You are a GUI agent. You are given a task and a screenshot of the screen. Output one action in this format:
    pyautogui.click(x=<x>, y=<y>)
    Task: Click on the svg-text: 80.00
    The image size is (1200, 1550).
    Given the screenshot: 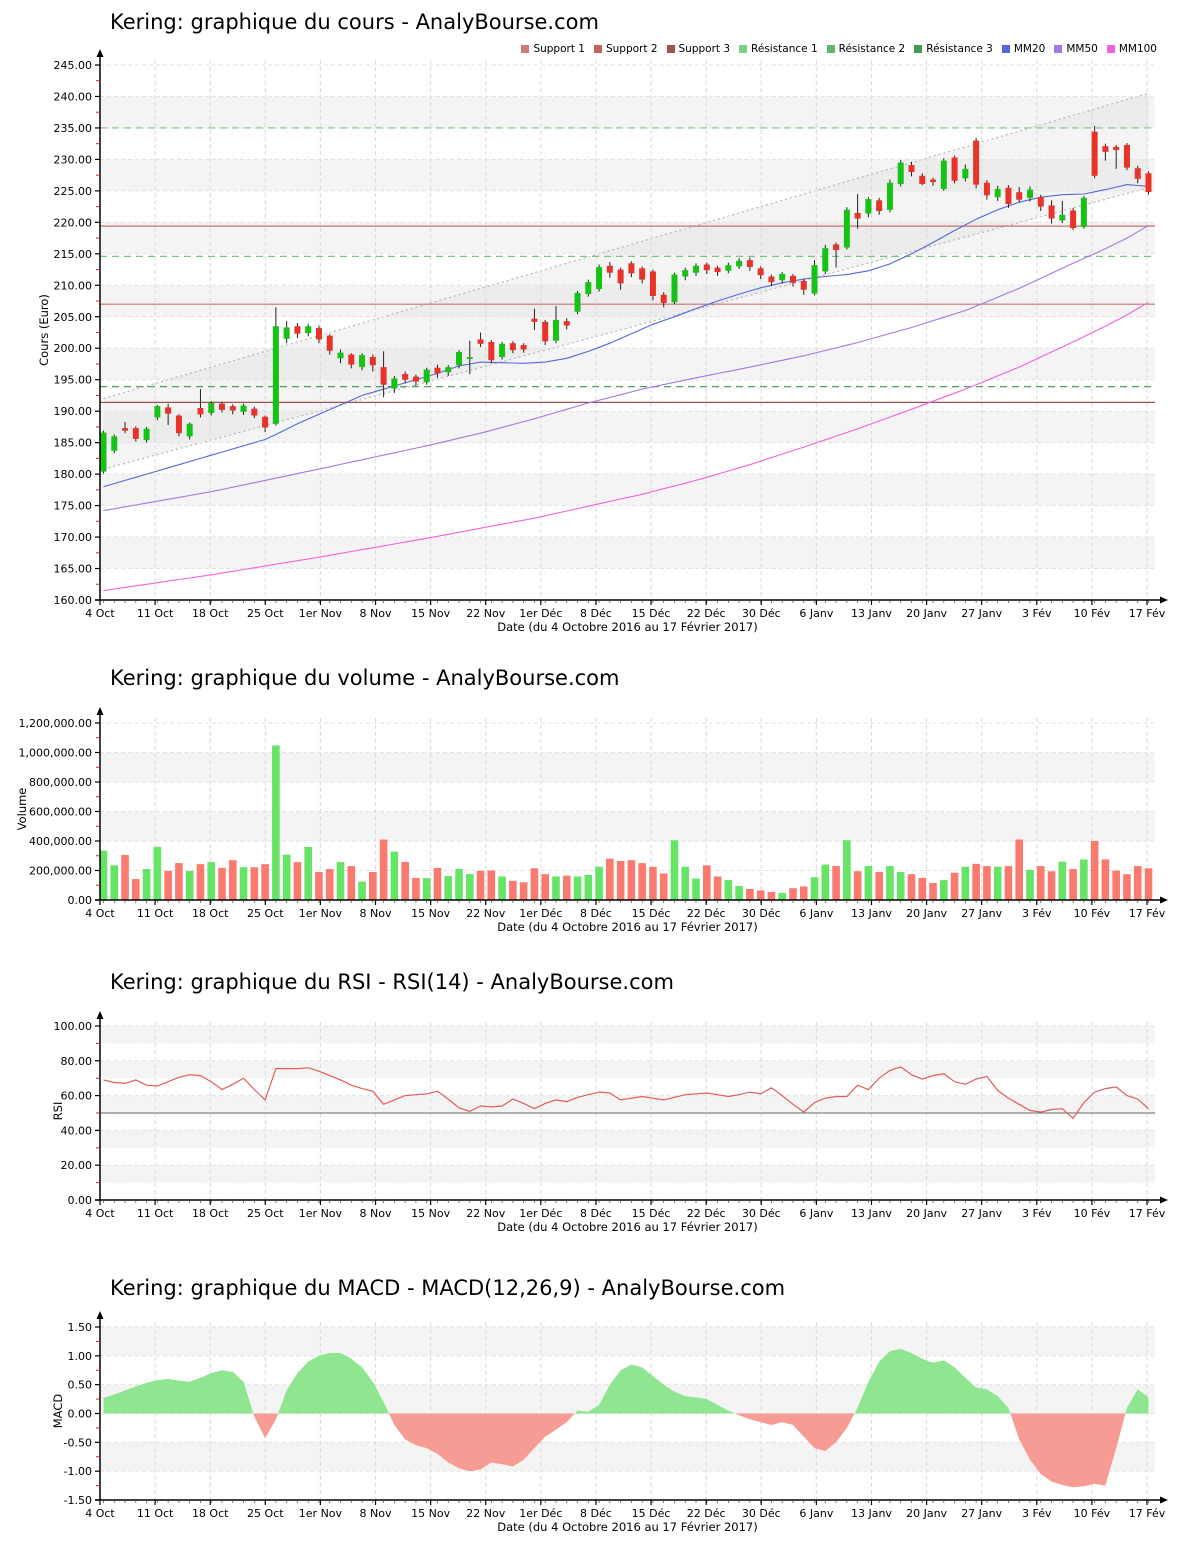 What is the action you would take?
    pyautogui.click(x=77, y=1061)
    